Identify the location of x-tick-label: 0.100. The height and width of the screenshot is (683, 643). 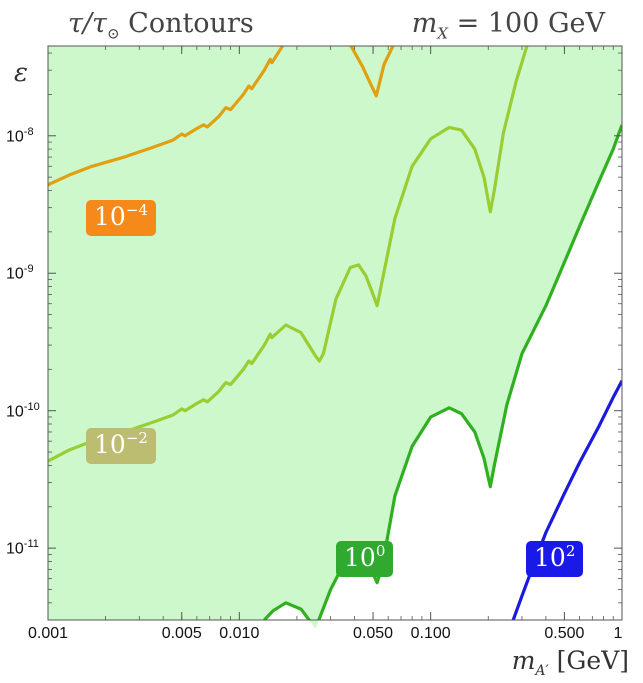
(430, 633).